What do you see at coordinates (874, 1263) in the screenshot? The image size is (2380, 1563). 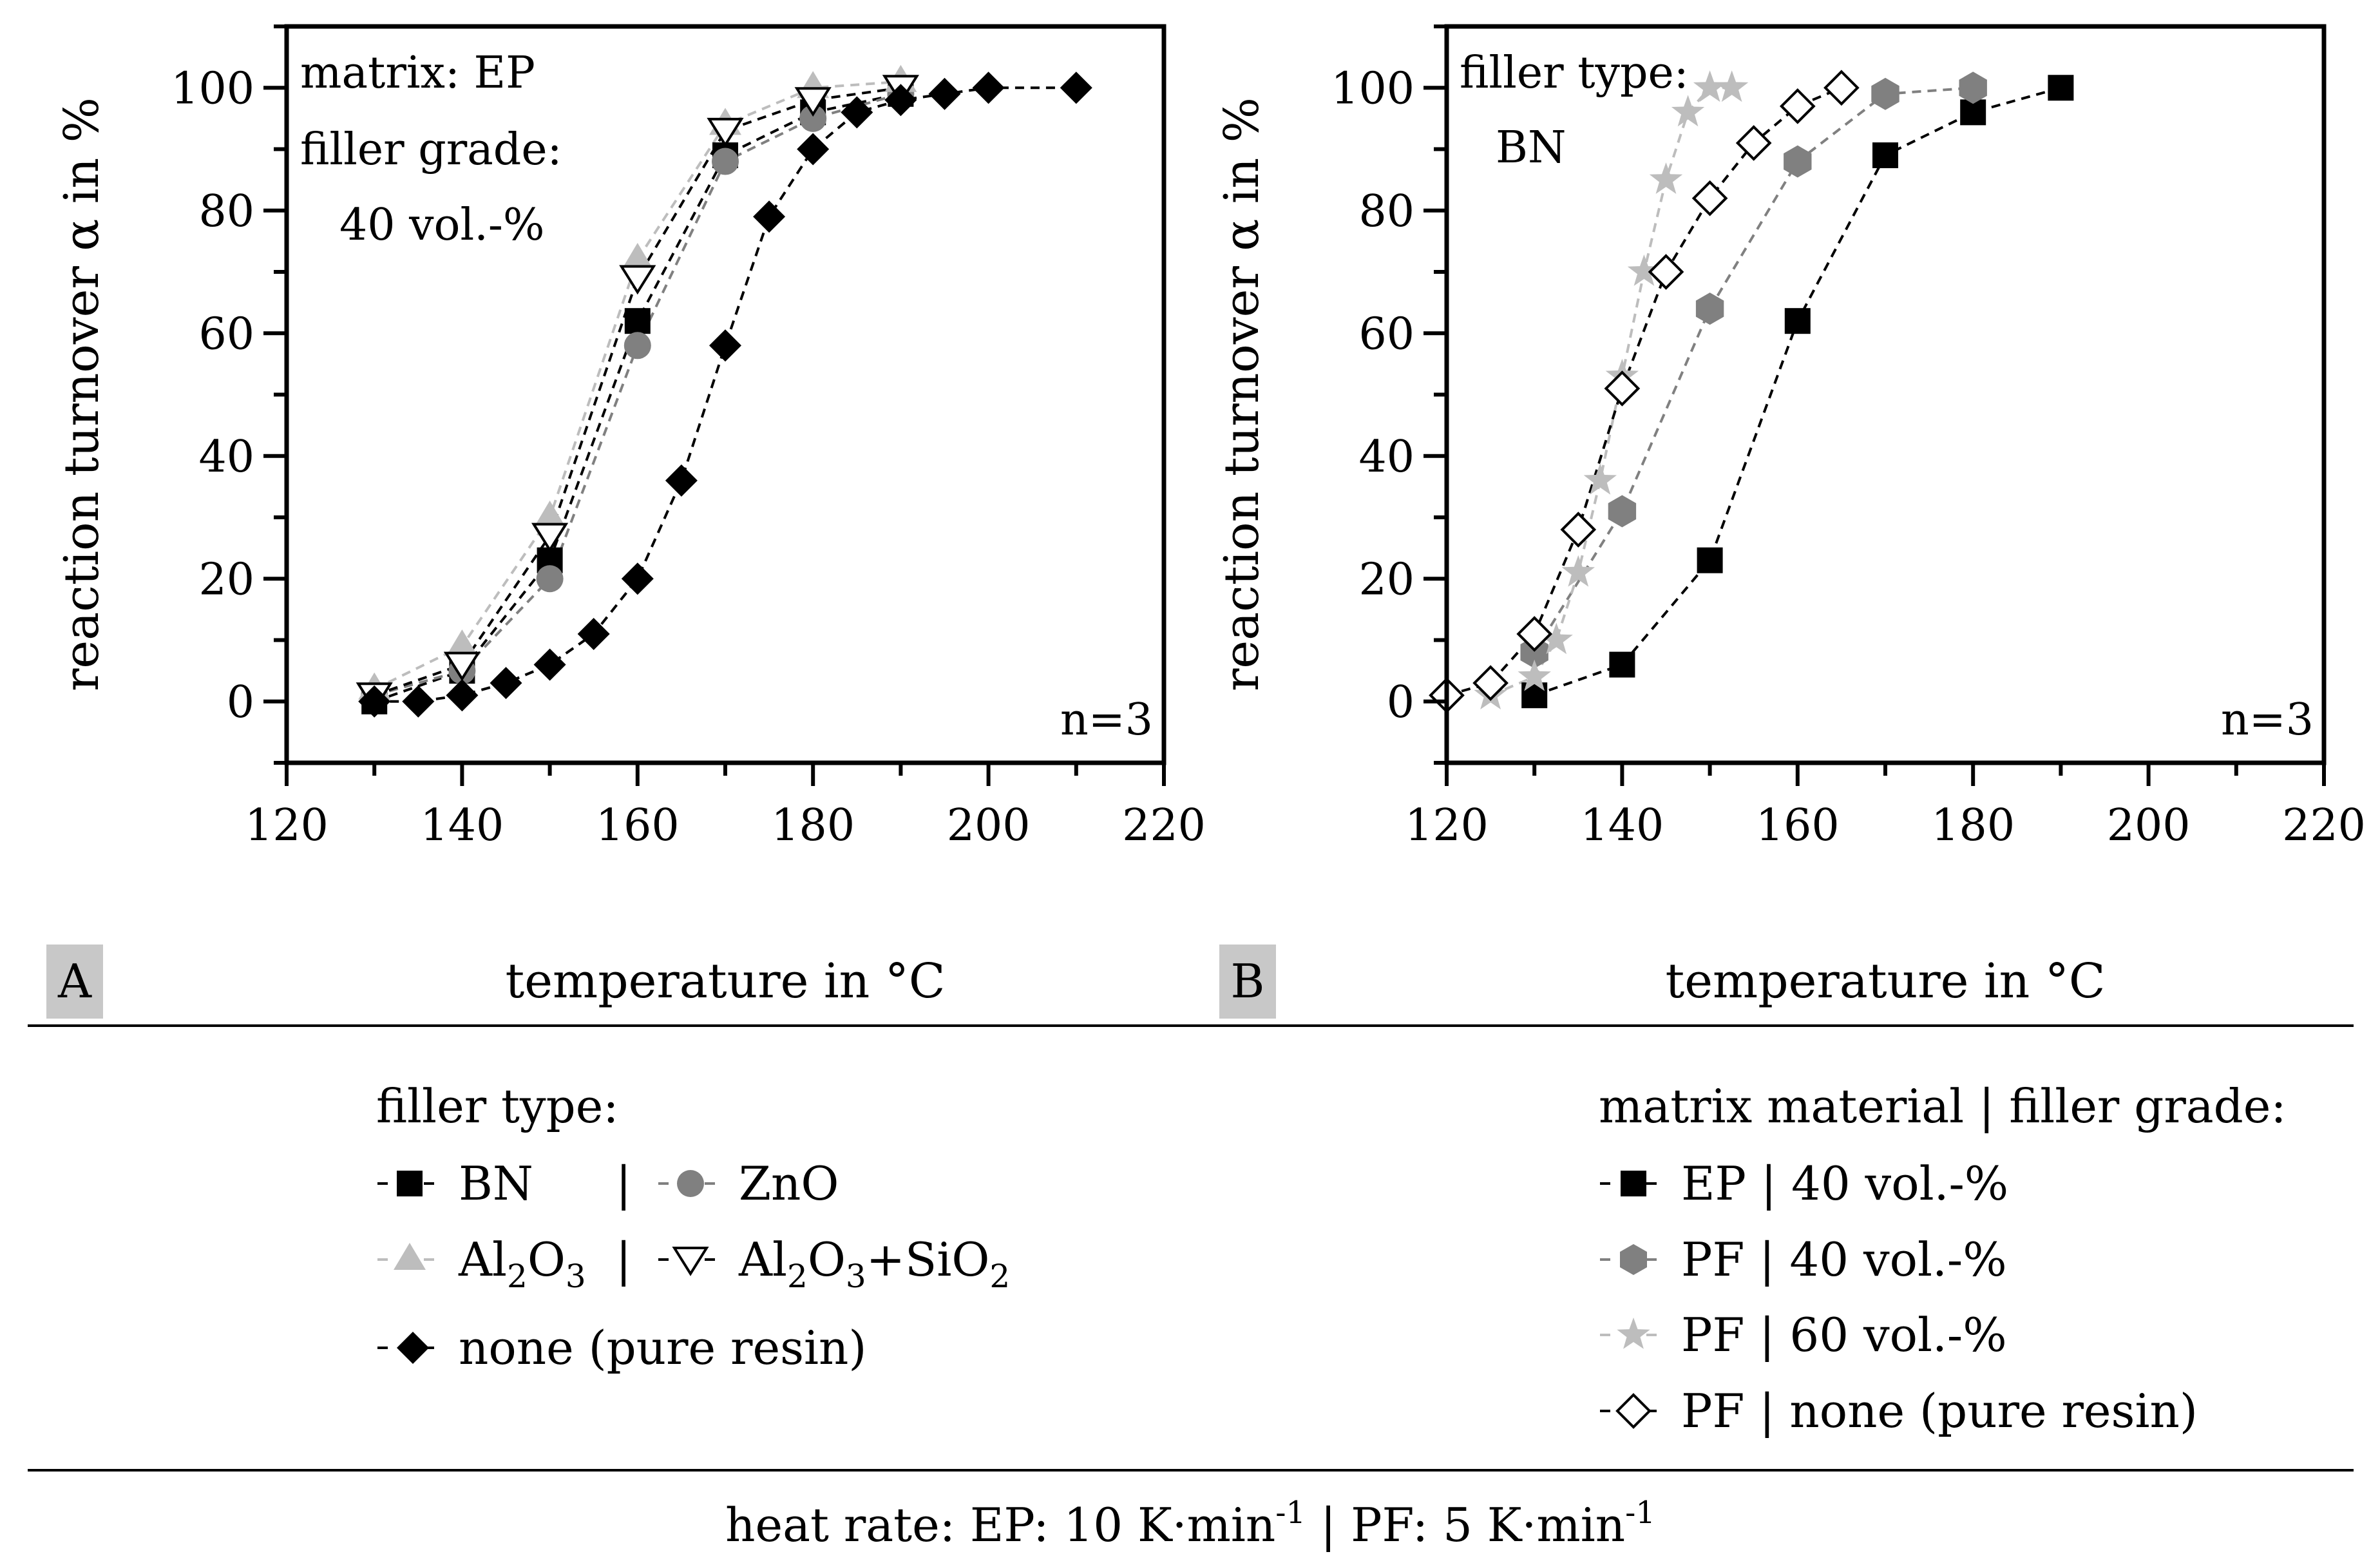 I see `legend-a-al2o3-sio2-label: Al2O3+SiO2` at bounding box center [874, 1263].